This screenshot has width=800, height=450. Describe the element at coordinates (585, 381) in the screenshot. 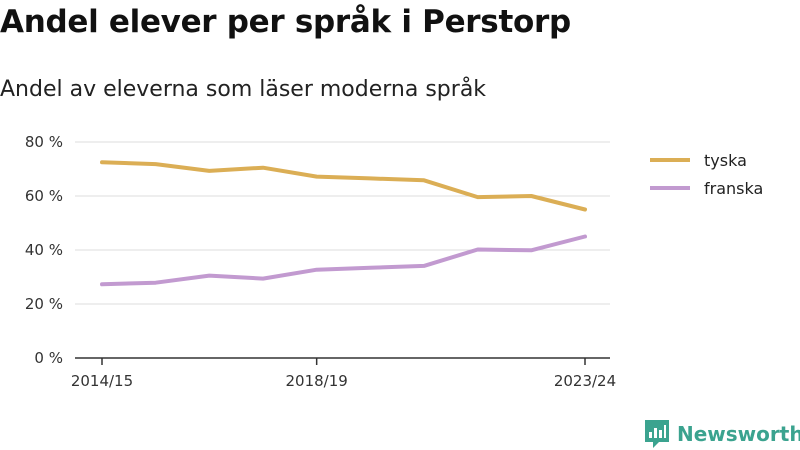

I see `x-tick-label: 2023/24` at that location.